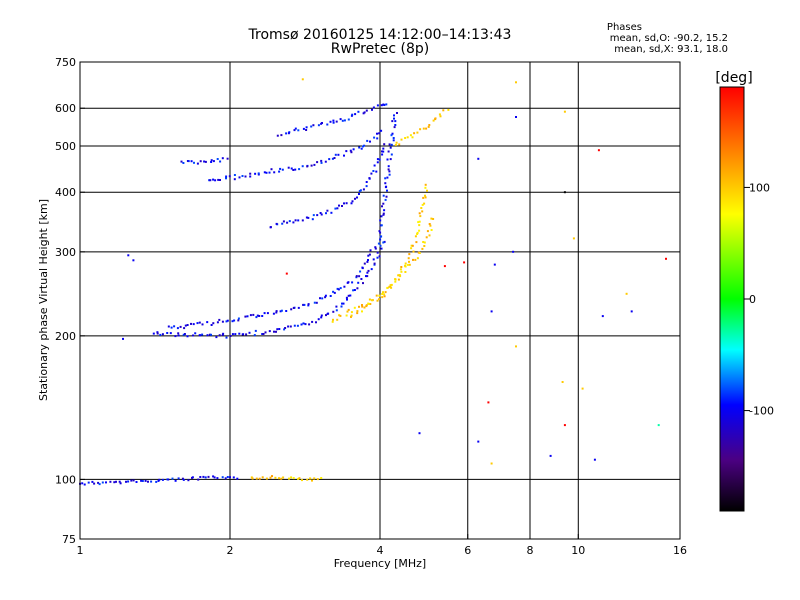  Describe the element at coordinates (380, 563) in the screenshot. I see `x-axis-label: Frequency [MHz]` at that location.